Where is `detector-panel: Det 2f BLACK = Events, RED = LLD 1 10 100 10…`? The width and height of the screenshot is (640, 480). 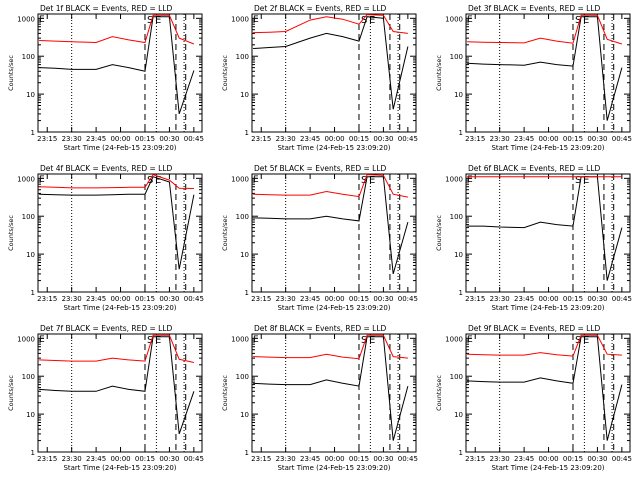
detector-panel: Det 2f BLACK = Events, RED = LLD 1 10 100 10… is located at coordinates (319, 78).